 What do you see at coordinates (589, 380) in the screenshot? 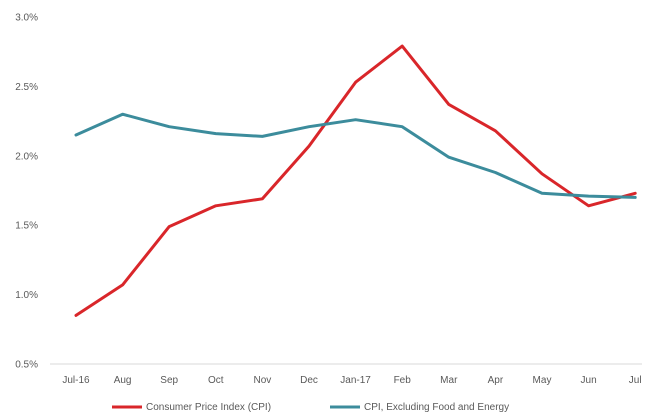
I see `x-tick-label: Jun` at bounding box center [589, 380].